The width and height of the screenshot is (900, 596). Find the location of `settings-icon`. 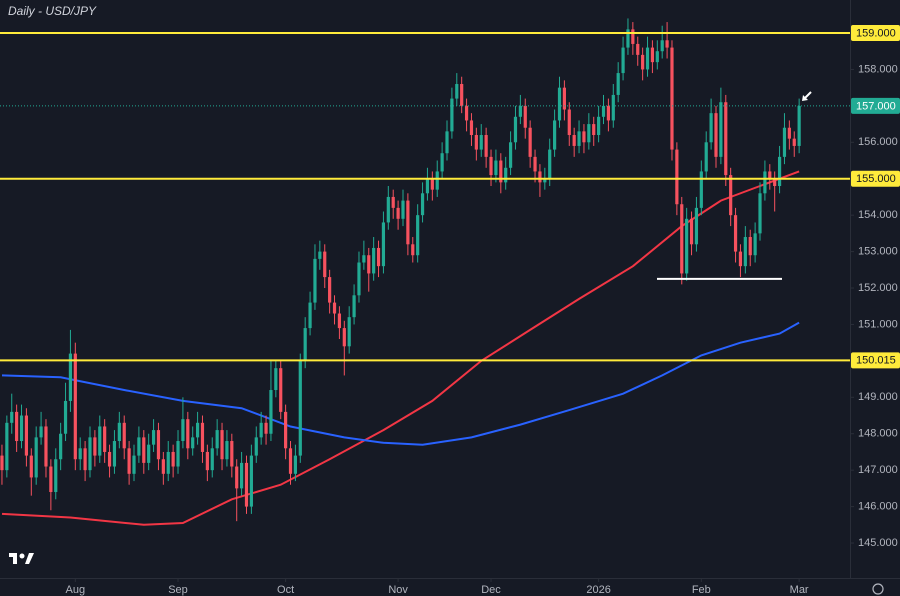

settings-icon is located at coordinates (878, 589).